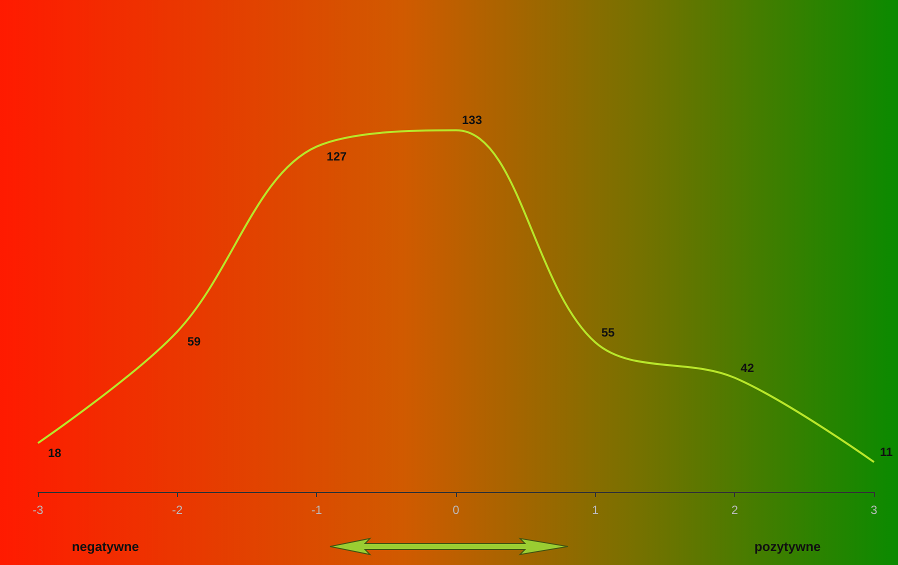 The width and height of the screenshot is (898, 565). Describe the element at coordinates (472, 120) in the screenshot. I see `data-label: 133` at that location.